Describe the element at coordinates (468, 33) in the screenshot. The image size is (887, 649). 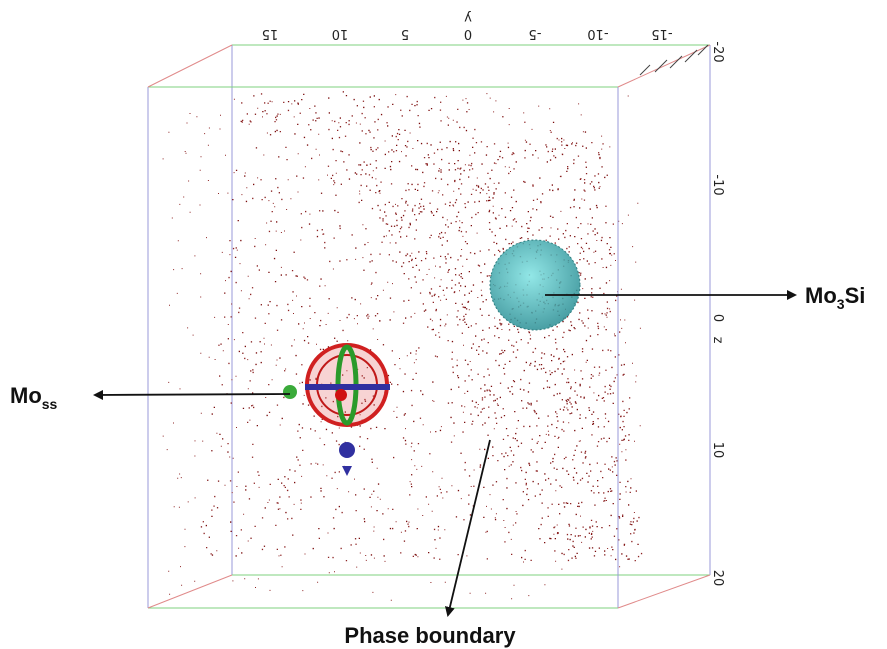
I see `y-tick-label: 0` at that location.